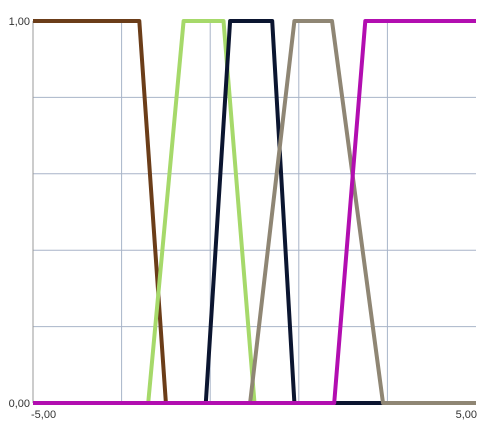 The width and height of the screenshot is (496, 441). What do you see at coordinates (19, 404) in the screenshot?
I see `y-tick-label: 0,00` at bounding box center [19, 404].